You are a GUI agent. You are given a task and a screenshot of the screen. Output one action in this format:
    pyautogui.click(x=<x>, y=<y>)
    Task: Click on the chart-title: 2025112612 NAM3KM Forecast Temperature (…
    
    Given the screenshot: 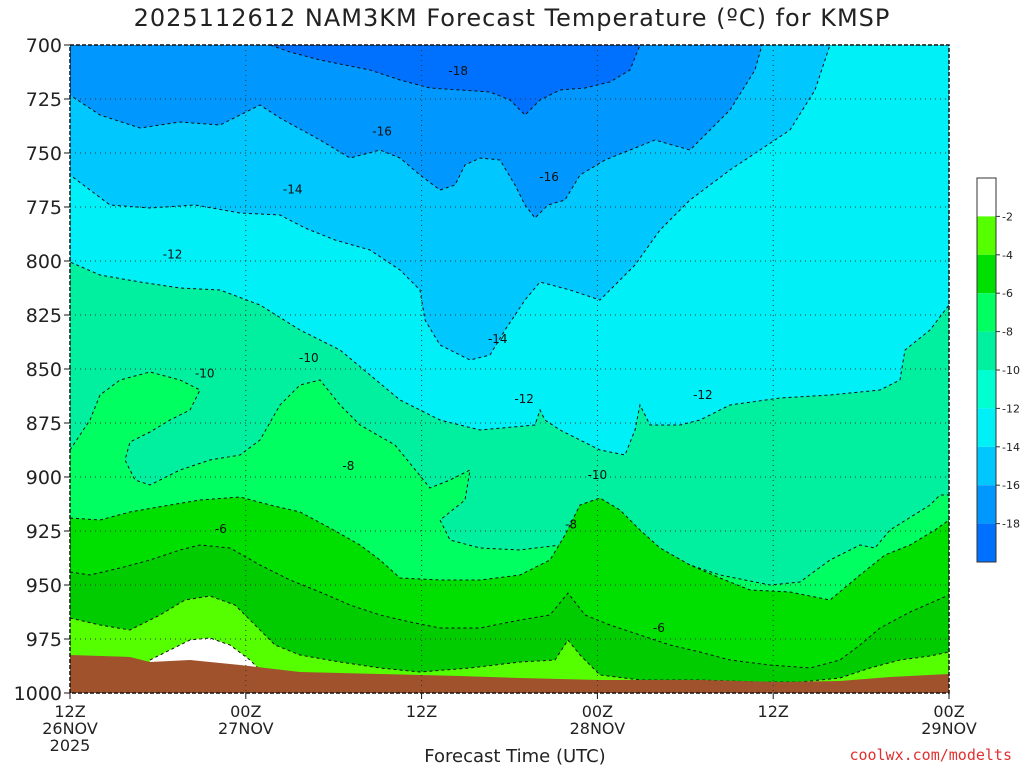 What is the action you would take?
    pyautogui.click(x=512, y=18)
    